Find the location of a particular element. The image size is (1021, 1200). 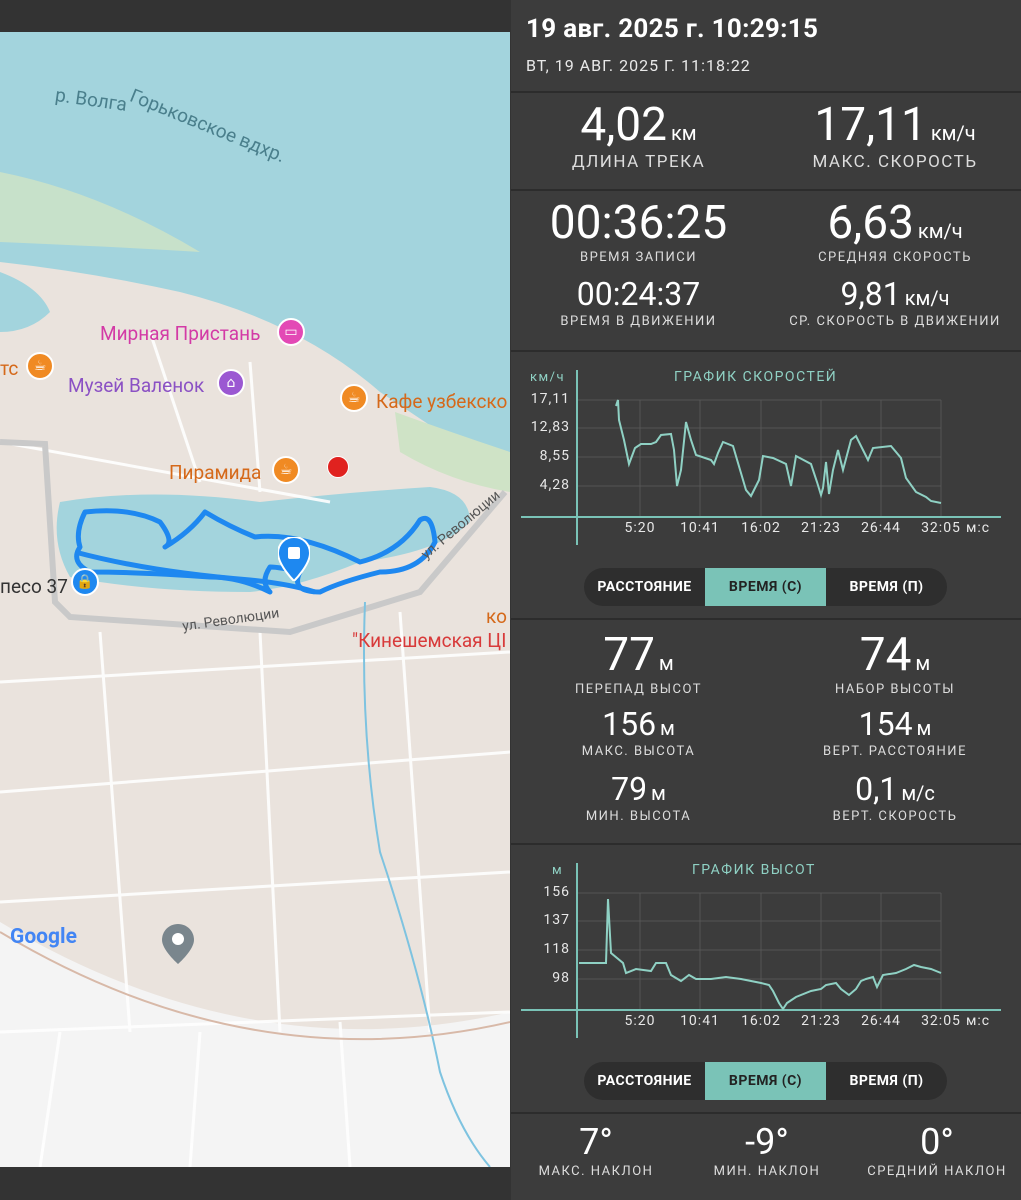

stat-minslope: -9° МИН. НАКЛОН is located at coordinates (767, 1150).